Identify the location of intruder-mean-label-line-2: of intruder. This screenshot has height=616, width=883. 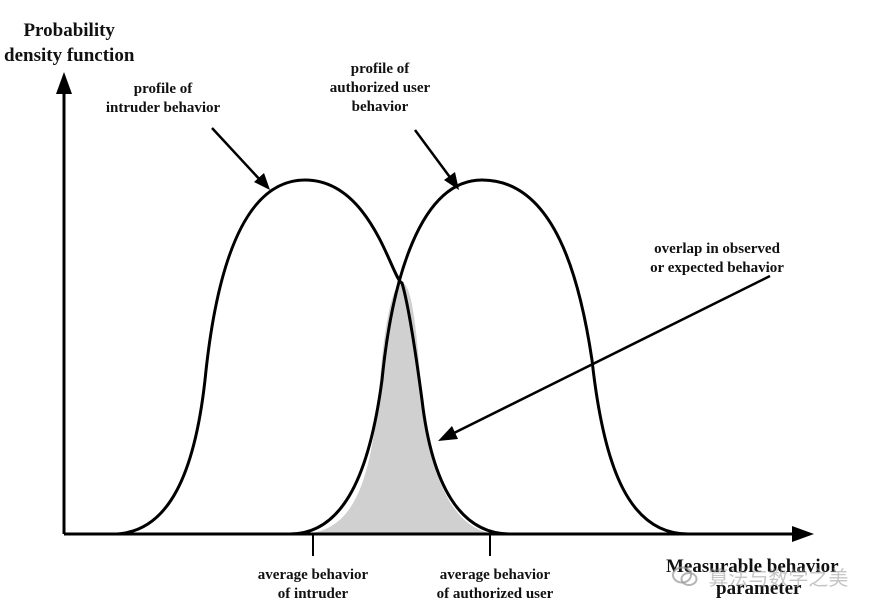
(313, 594).